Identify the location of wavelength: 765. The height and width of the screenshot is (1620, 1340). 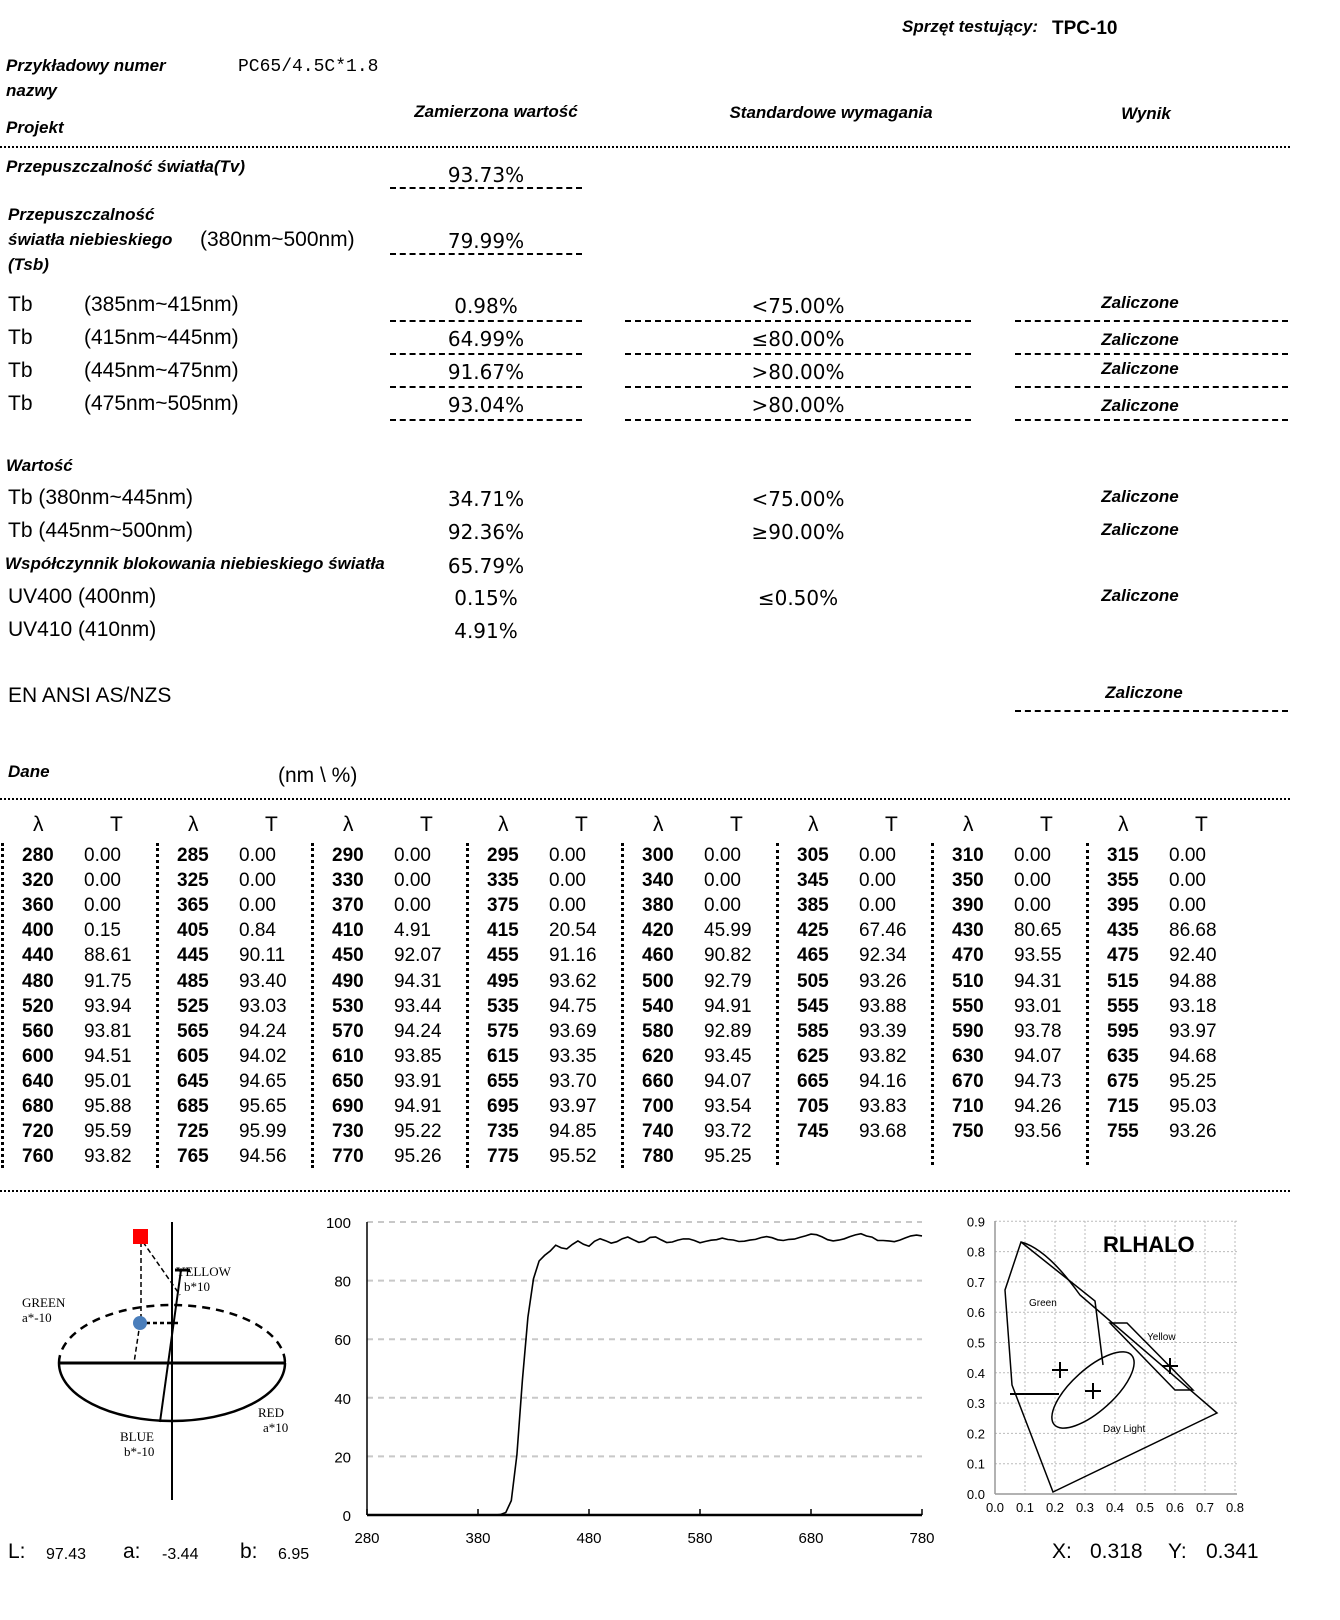
(193, 1157).